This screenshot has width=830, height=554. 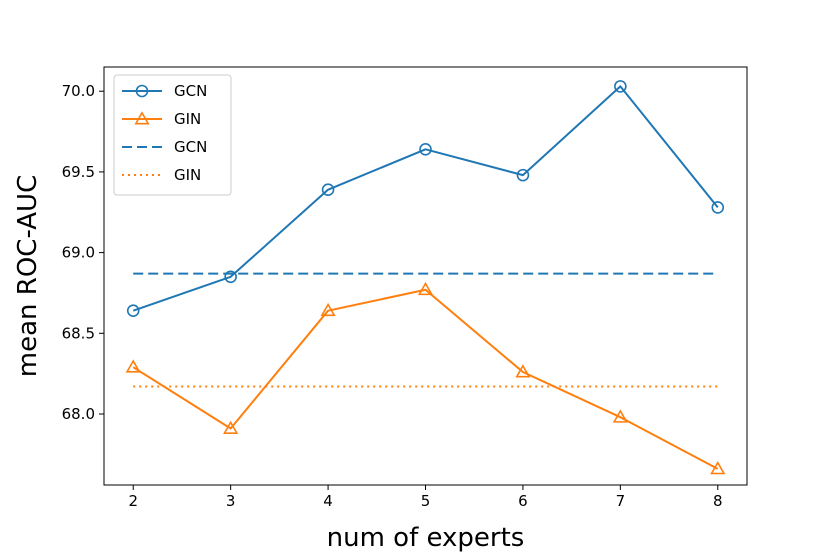 I want to click on x-tick-label: 2, so click(x=133, y=501).